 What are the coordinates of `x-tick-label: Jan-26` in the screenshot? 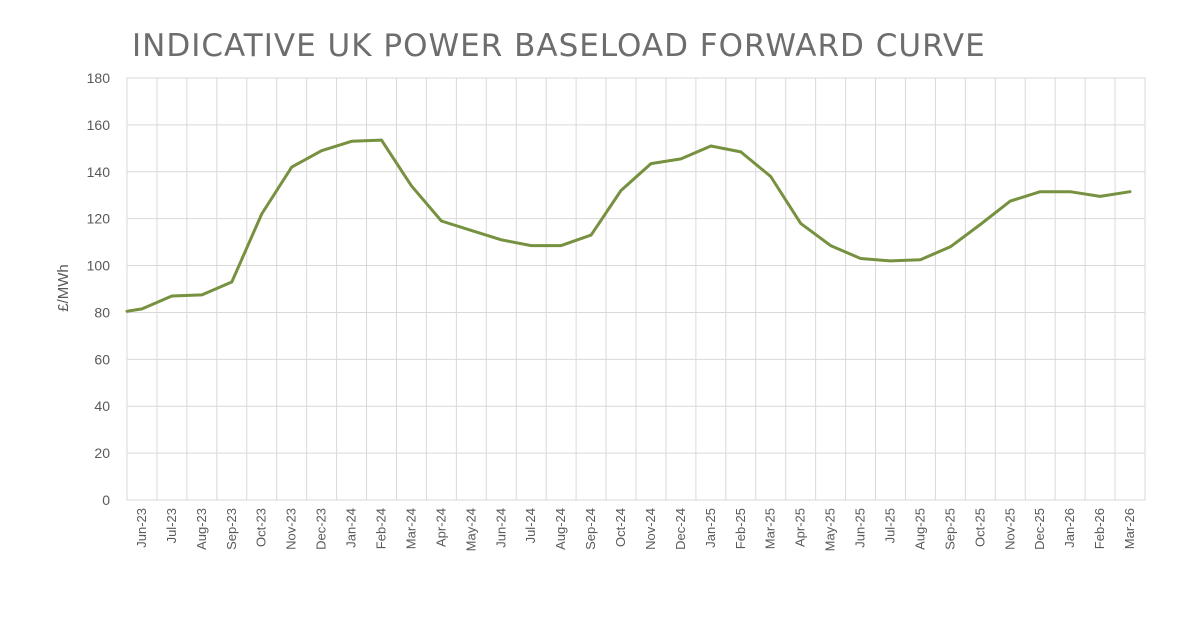 It's located at (1069, 528).